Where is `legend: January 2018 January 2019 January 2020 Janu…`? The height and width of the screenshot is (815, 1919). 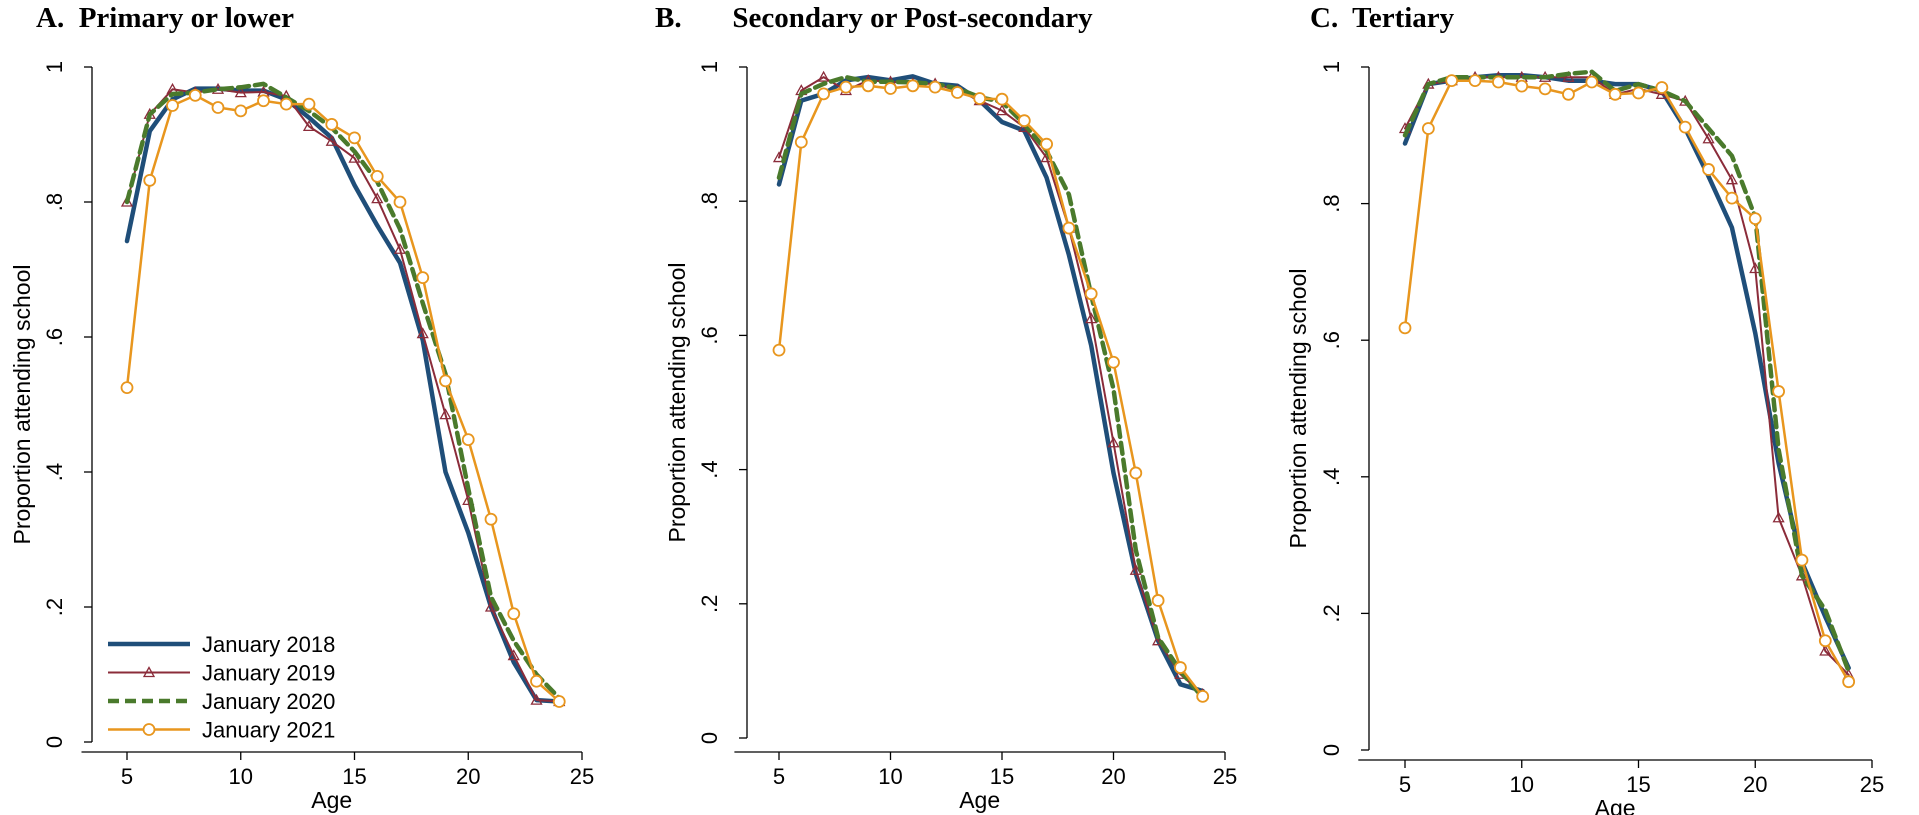
legend: January 2018 January 2019 January 2020 Janu… is located at coordinates (221, 687).